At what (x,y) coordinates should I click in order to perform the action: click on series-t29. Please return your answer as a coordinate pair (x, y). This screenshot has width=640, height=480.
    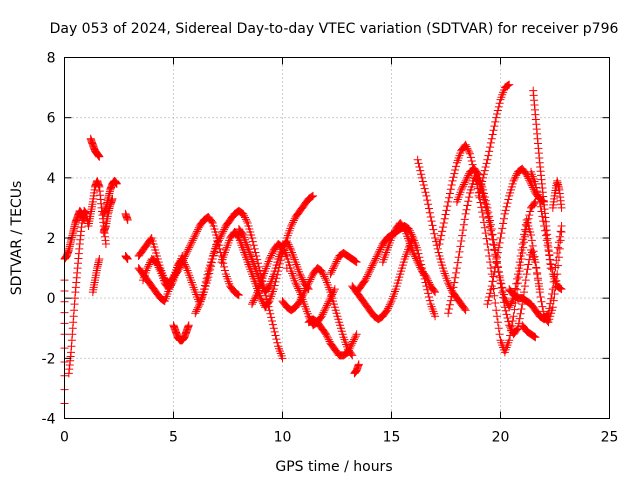
    Looking at the image, I should click on (516, 236).